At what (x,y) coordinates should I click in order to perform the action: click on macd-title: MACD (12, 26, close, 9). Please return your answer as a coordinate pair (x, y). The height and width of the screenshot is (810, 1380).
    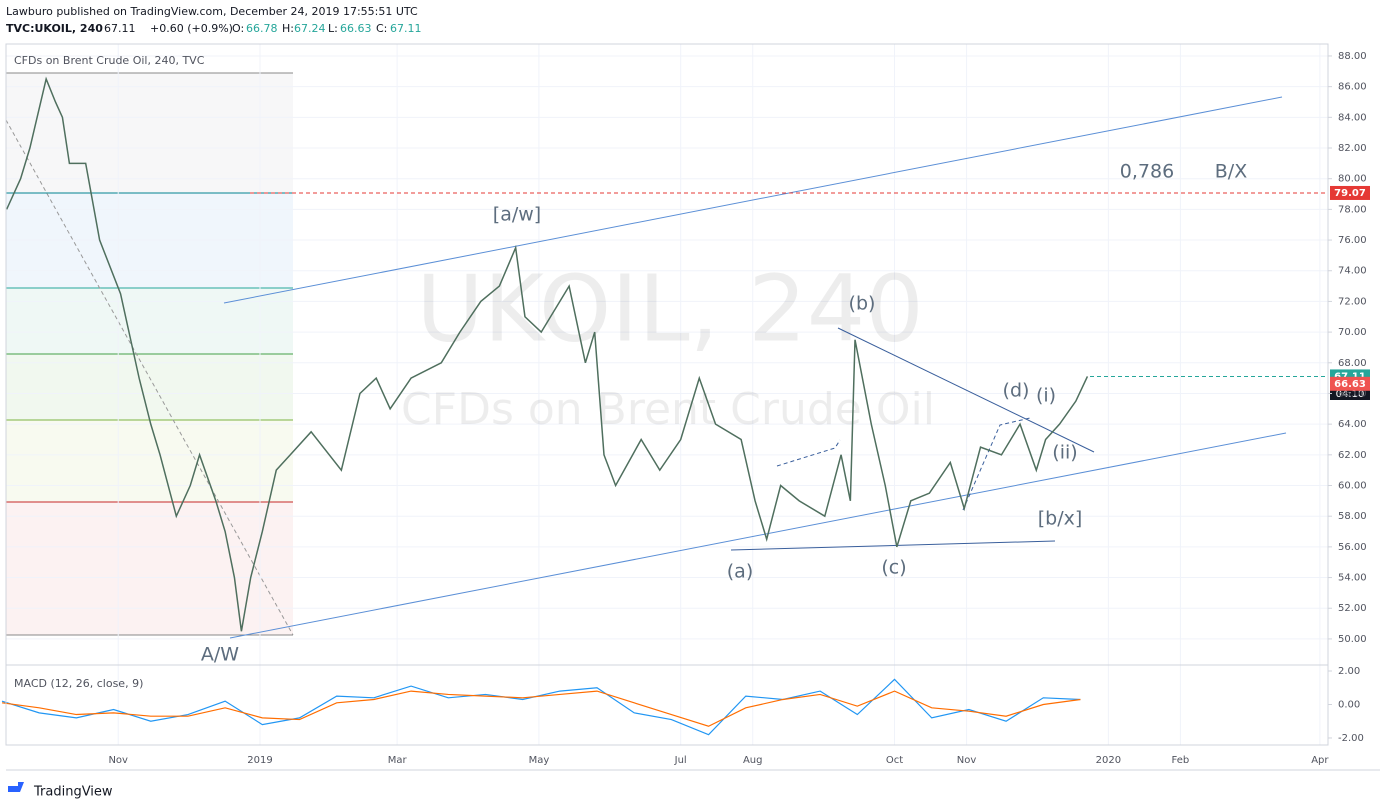
    Looking at the image, I should click on (78, 683).